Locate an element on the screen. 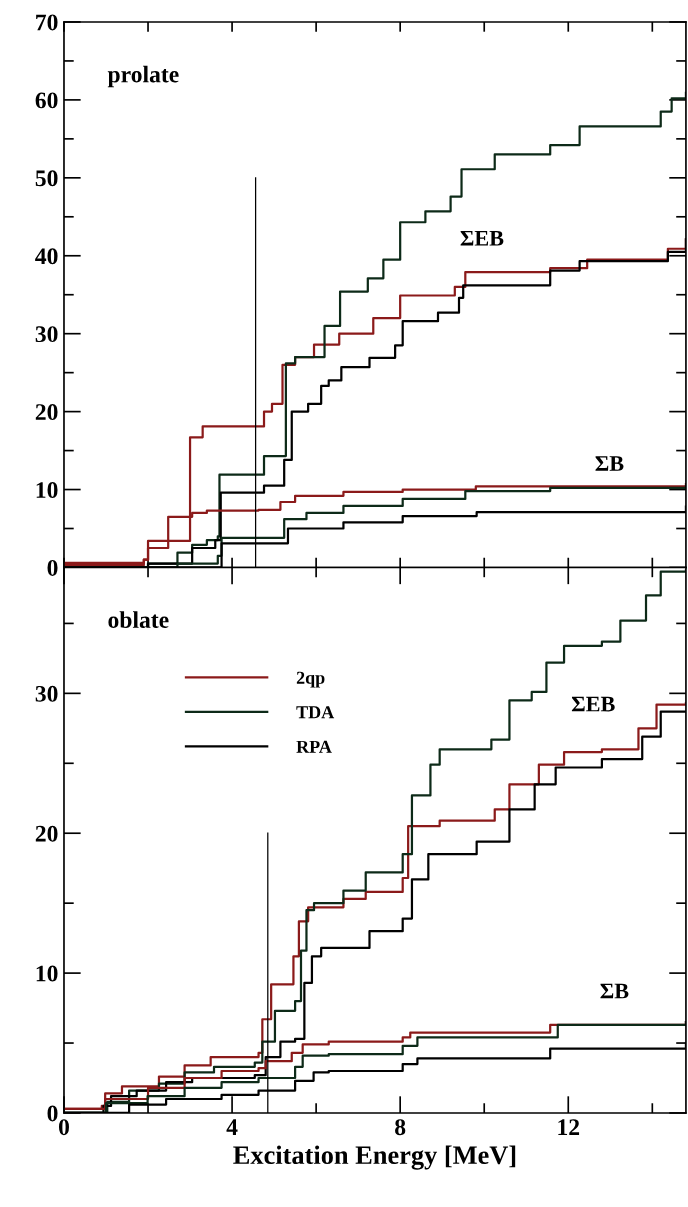 Image resolution: width=688 pixels, height=1207 pixels. y-tick-label: 40 is located at coordinates (46, 256).